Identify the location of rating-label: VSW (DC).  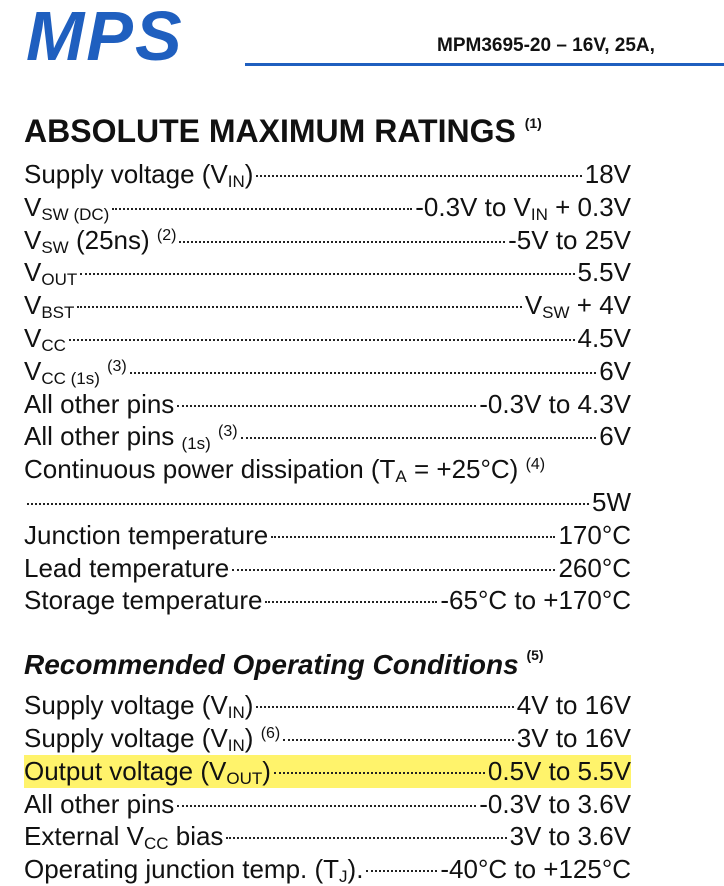
(66, 207).